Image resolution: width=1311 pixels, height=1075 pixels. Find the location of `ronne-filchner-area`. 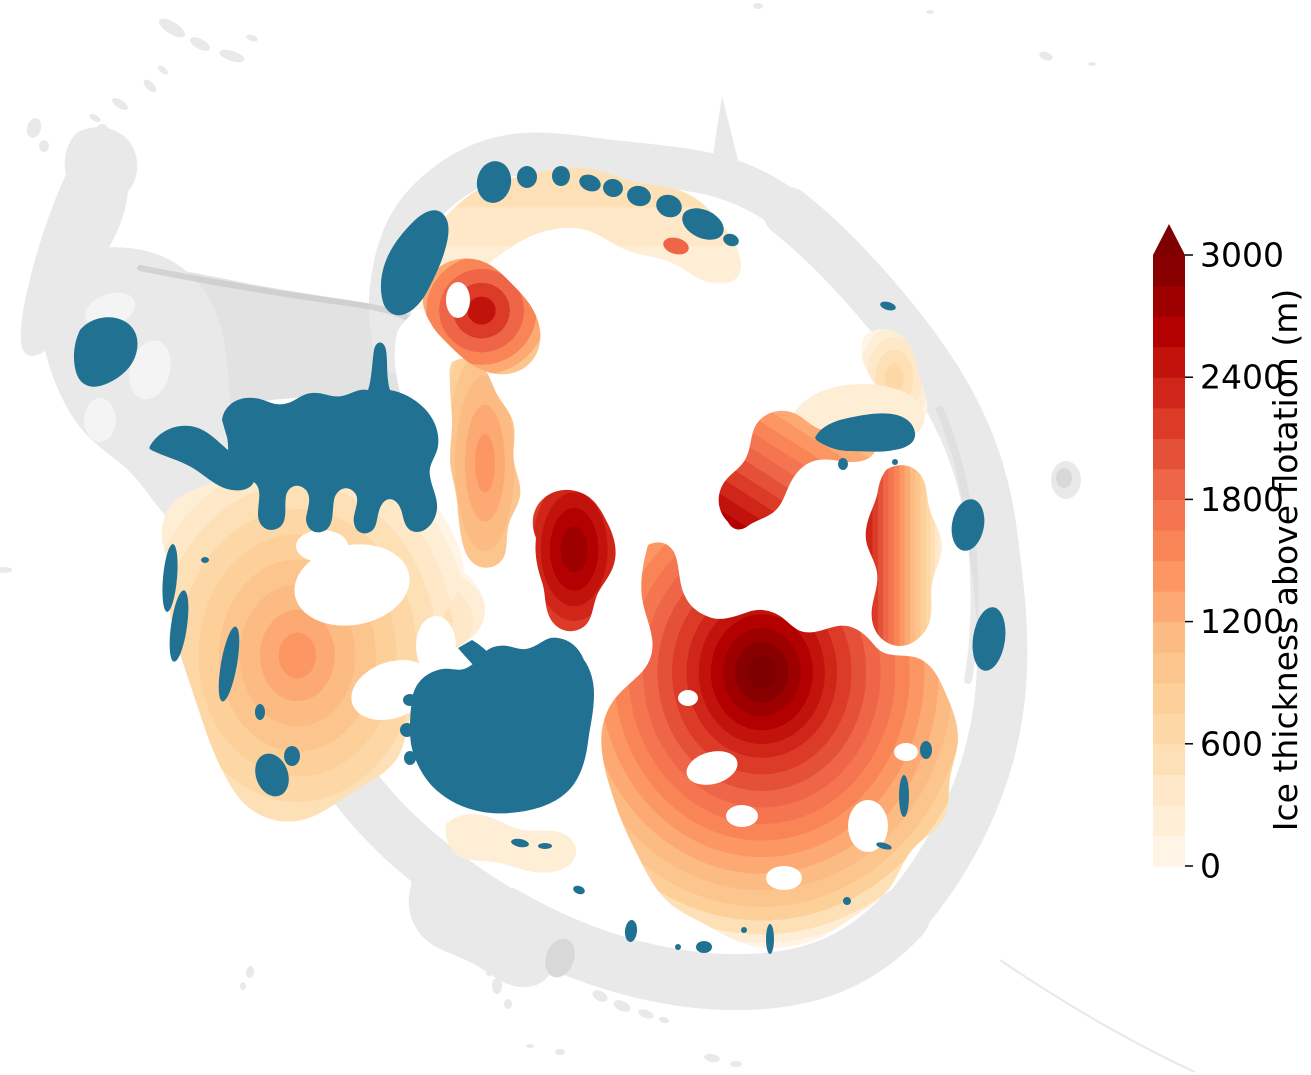

ronne-filchner-area is located at coordinates (330, 438).